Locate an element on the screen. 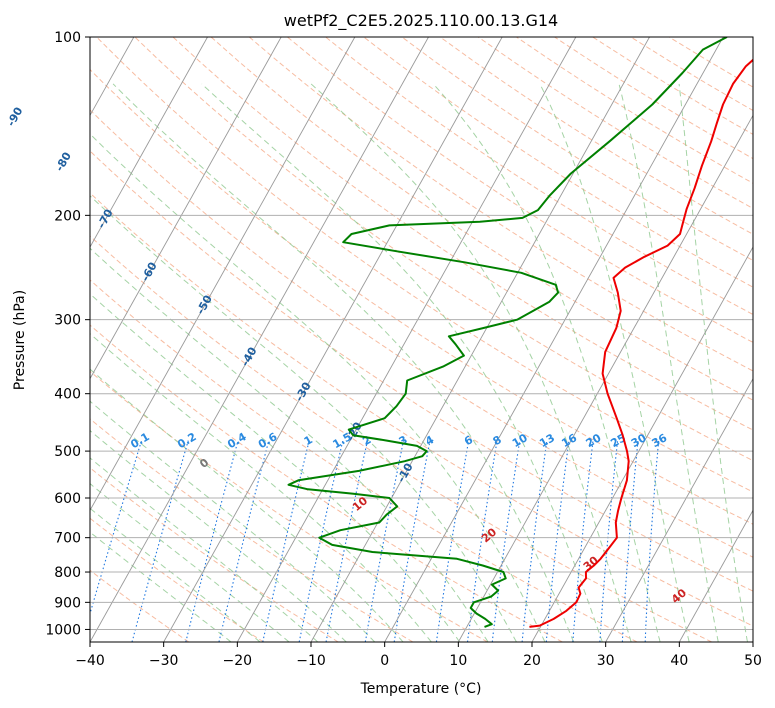 This screenshot has height=708, width=775. x-tick-label: −20 is located at coordinates (238, 661).